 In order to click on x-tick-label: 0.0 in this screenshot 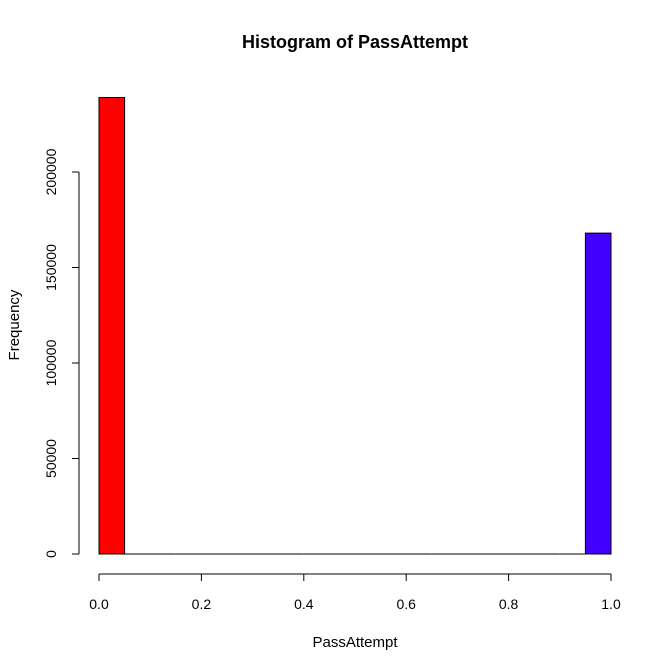, I will do `click(99, 604)`.